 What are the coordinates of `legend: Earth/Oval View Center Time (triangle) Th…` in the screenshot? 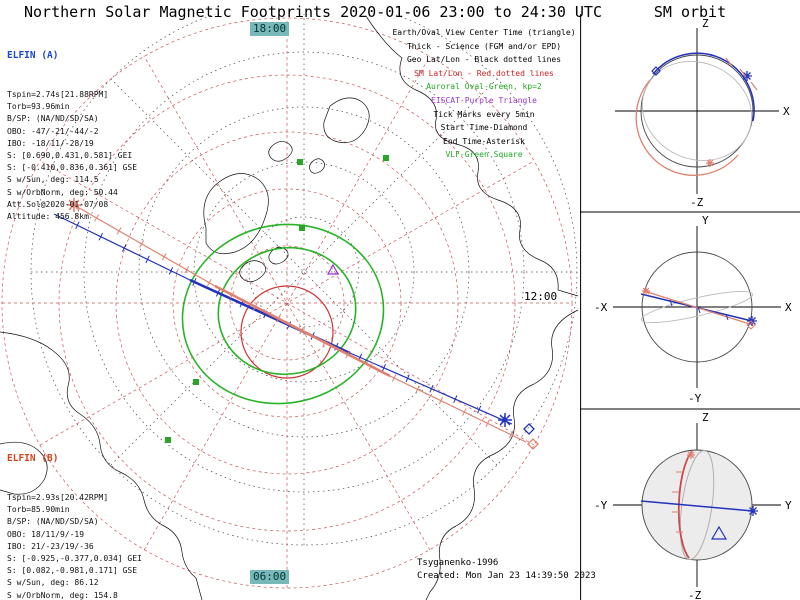 It's located at (484, 94).